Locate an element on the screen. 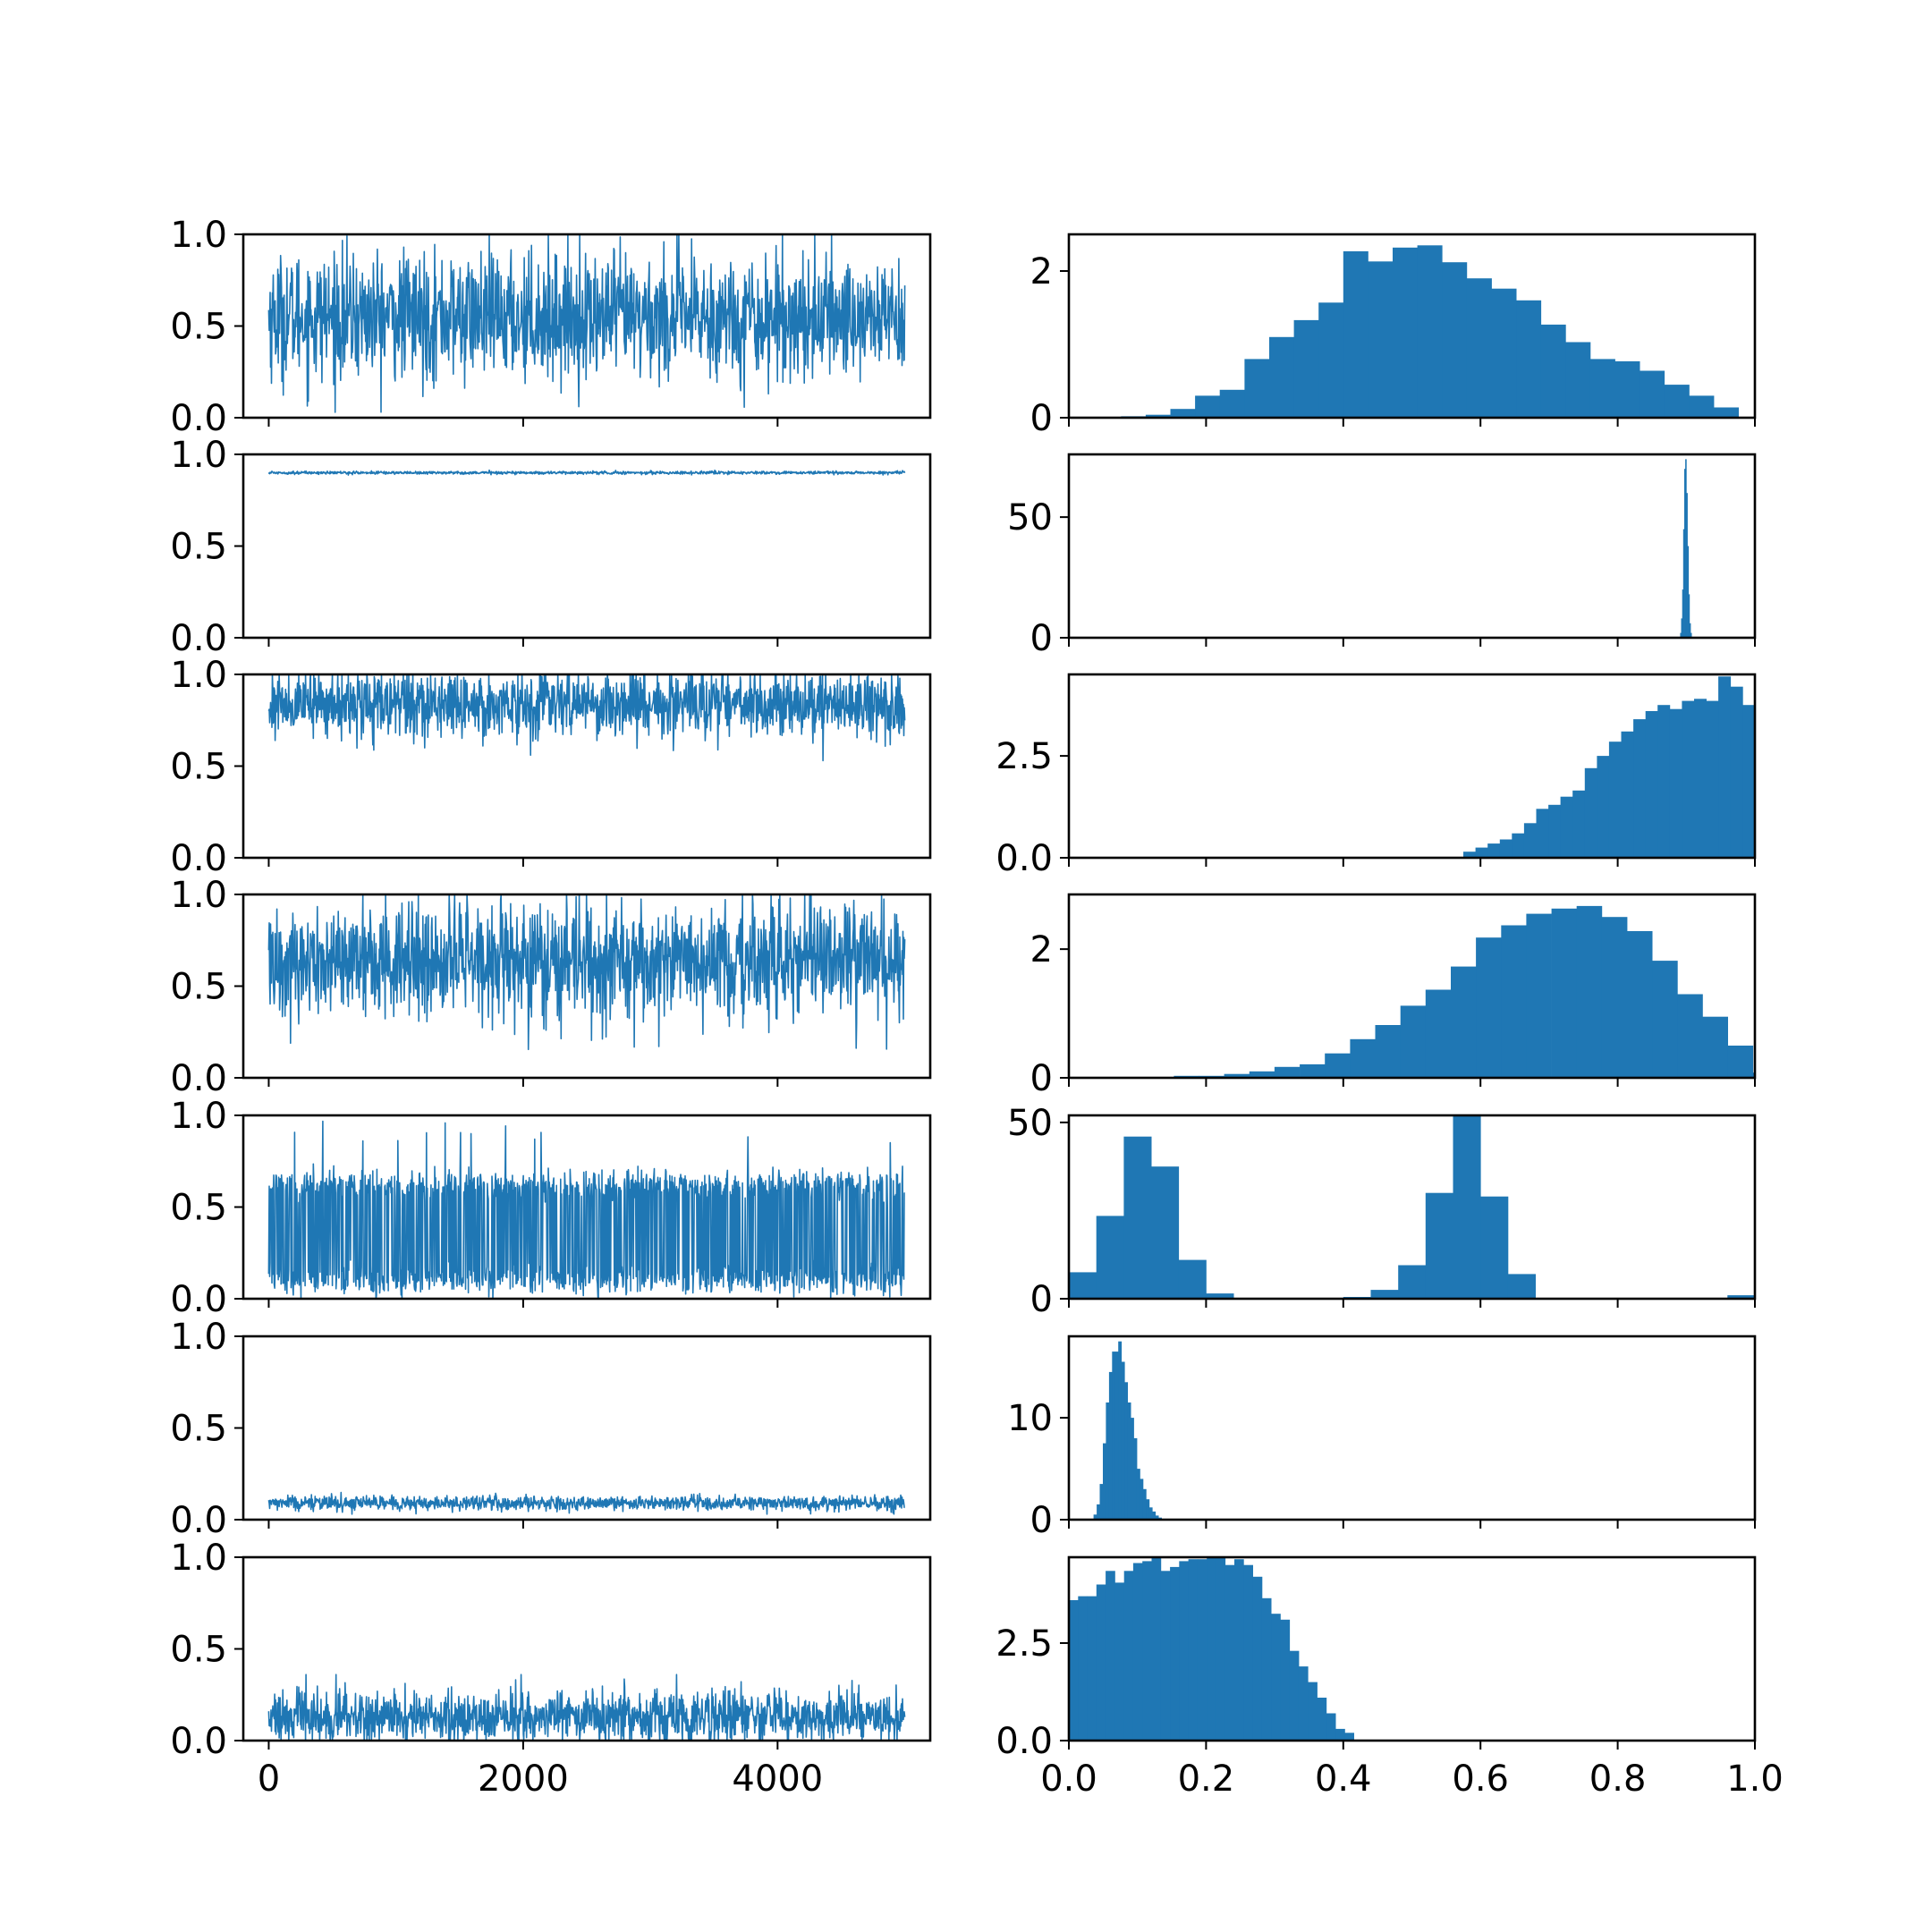 This screenshot has height=1932, width=1932. histogram-ytick-label: 0.0 is located at coordinates (1024, 1741).